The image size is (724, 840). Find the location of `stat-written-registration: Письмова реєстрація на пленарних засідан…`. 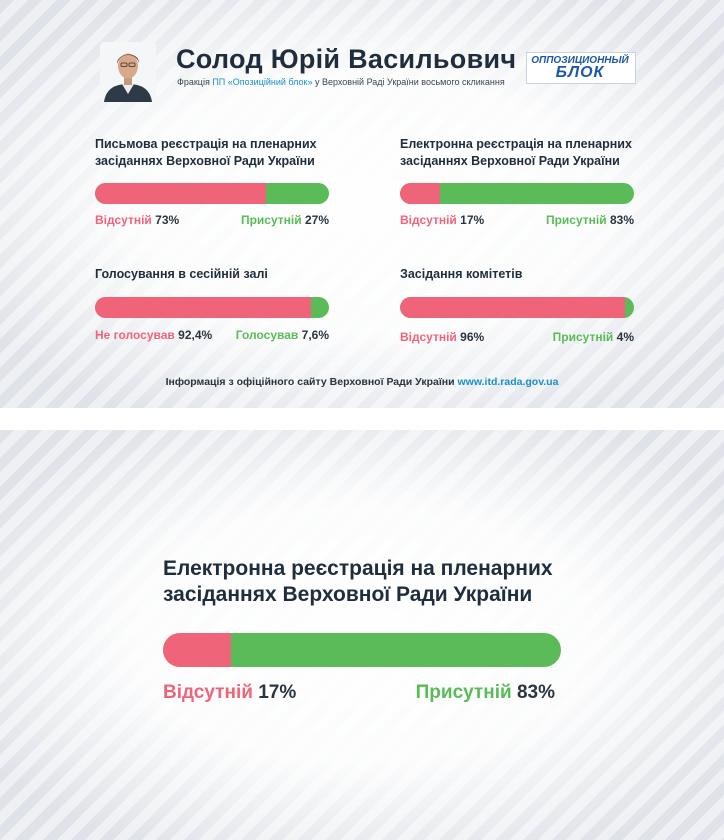

stat-written-registration: Письмова реєстрація на пленарних засідан… is located at coordinates (213, 181).